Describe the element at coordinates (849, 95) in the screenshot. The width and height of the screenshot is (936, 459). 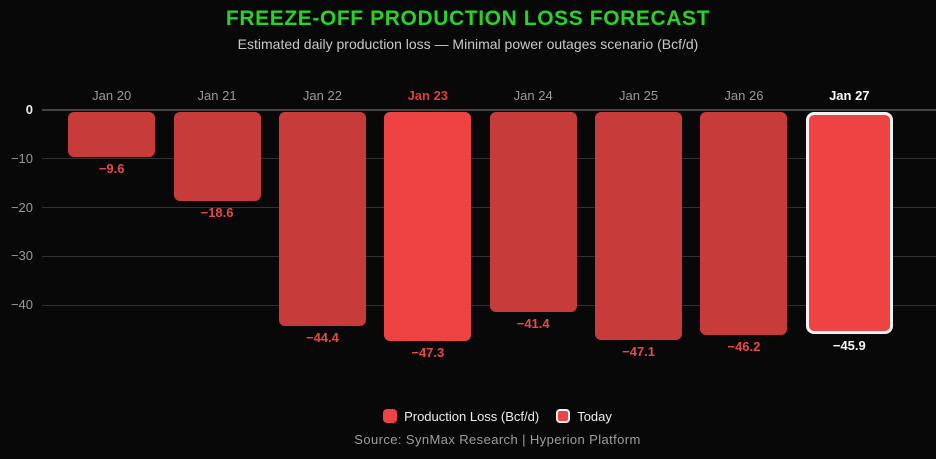
I see `x-axis-label-jan-27: Jan 27` at that location.